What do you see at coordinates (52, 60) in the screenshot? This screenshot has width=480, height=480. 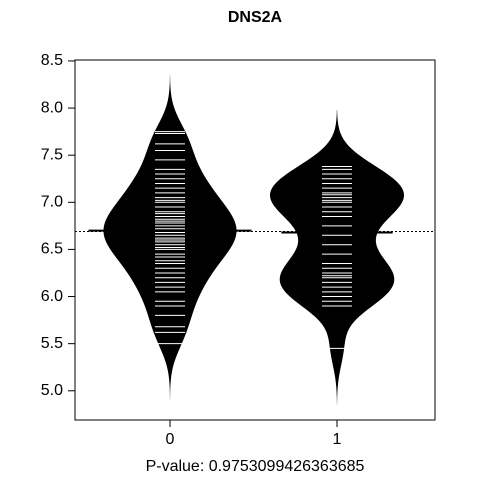 I see `y-tick-label: 8.5` at bounding box center [52, 60].